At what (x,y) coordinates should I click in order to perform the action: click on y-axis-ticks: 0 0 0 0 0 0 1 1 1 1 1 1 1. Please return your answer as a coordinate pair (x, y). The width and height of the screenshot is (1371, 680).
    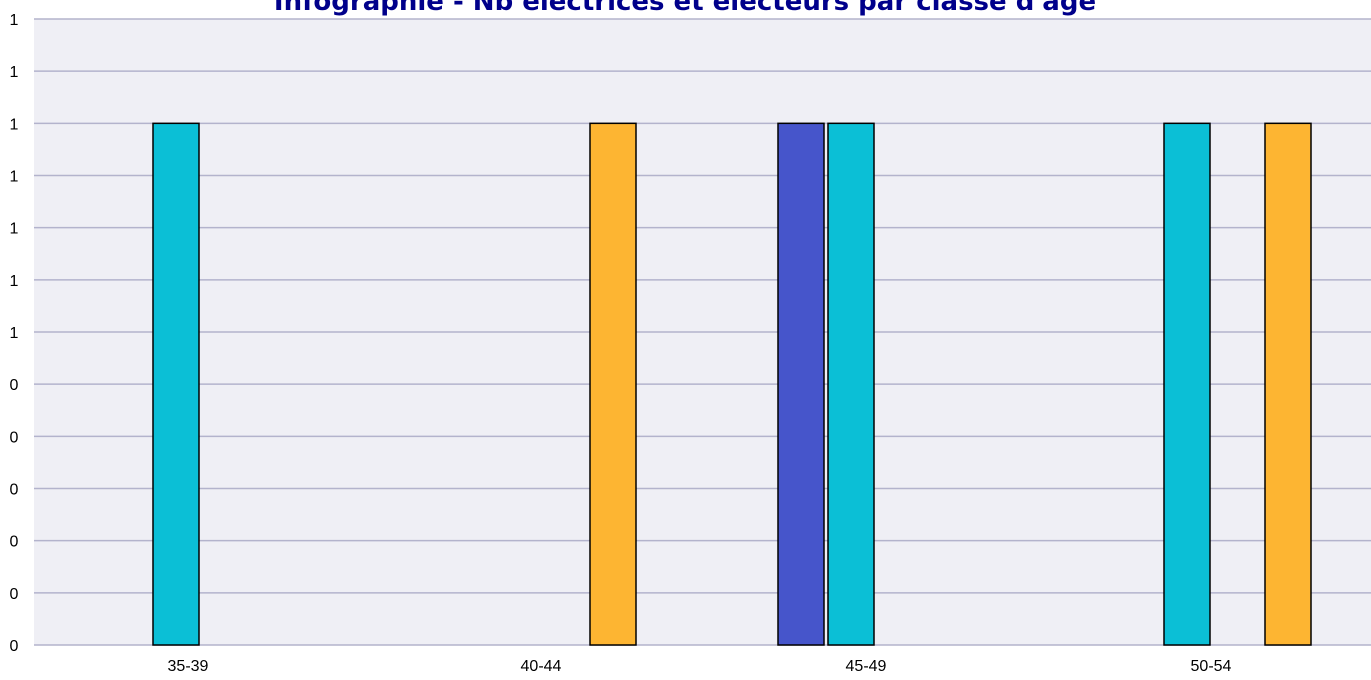
    Looking at the image, I should click on (14, 333).